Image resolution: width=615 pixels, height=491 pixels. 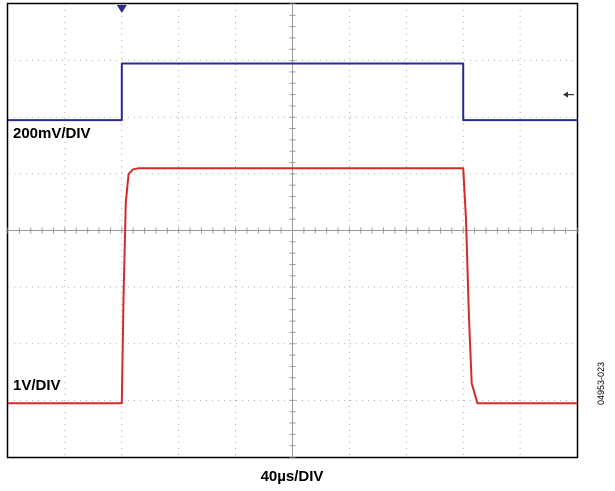 I want to click on figure-id: 04953-023, so click(x=601, y=383).